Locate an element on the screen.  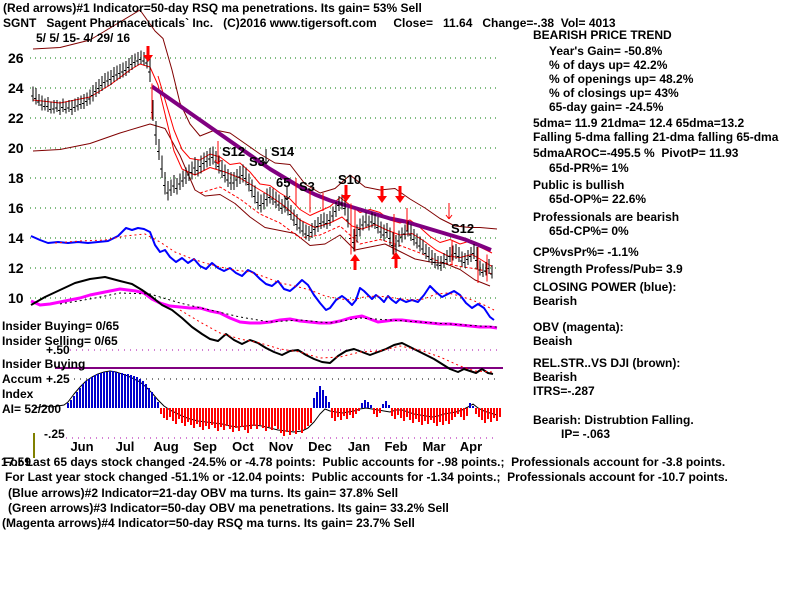
accum-histogram is located at coordinates (284, 403).